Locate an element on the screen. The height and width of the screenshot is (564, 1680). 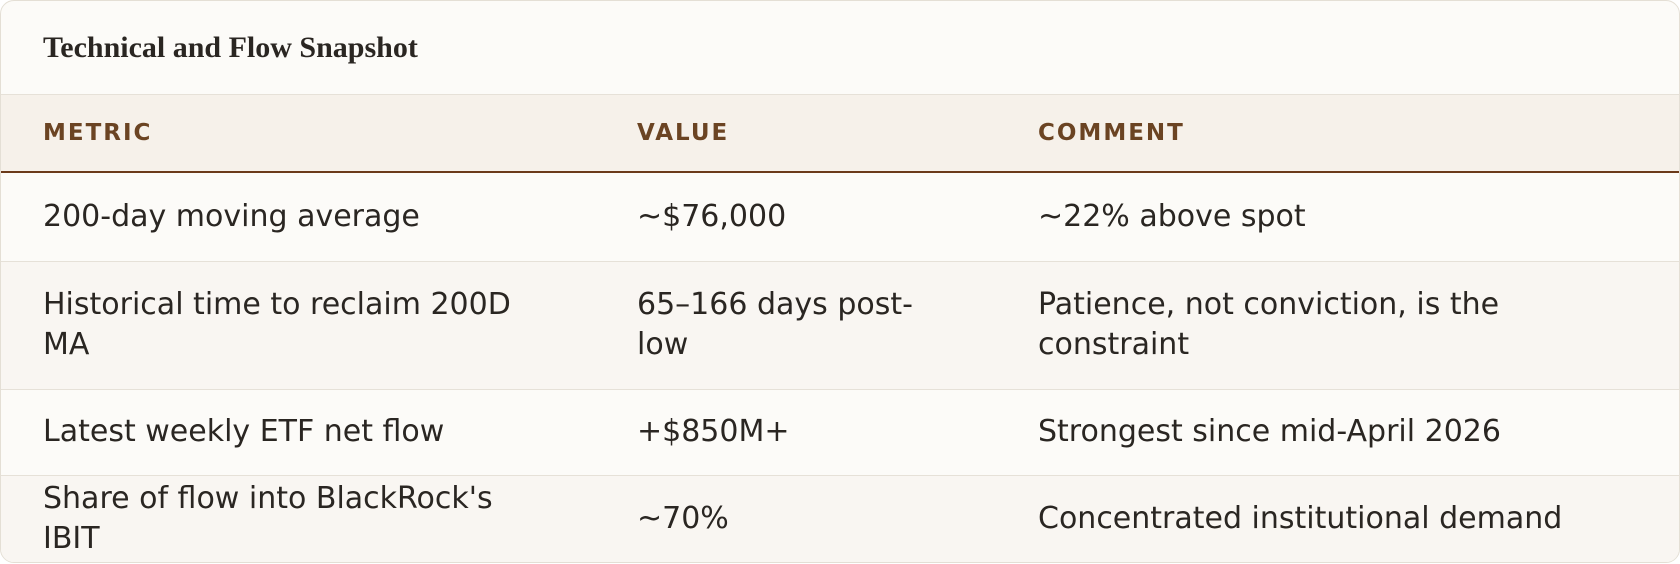
header-row: METRIC VALUE COMMENT is located at coordinates (840, 134).